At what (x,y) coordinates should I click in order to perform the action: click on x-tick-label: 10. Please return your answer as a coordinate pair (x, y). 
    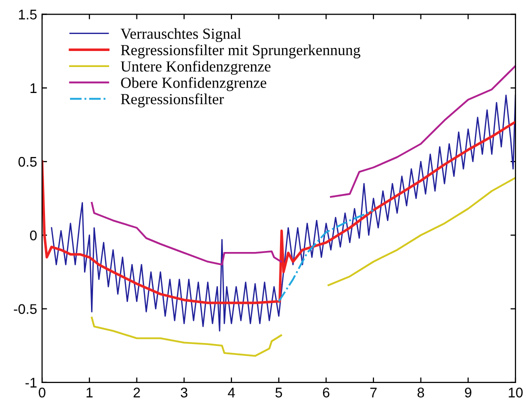
    Looking at the image, I should click on (515, 393).